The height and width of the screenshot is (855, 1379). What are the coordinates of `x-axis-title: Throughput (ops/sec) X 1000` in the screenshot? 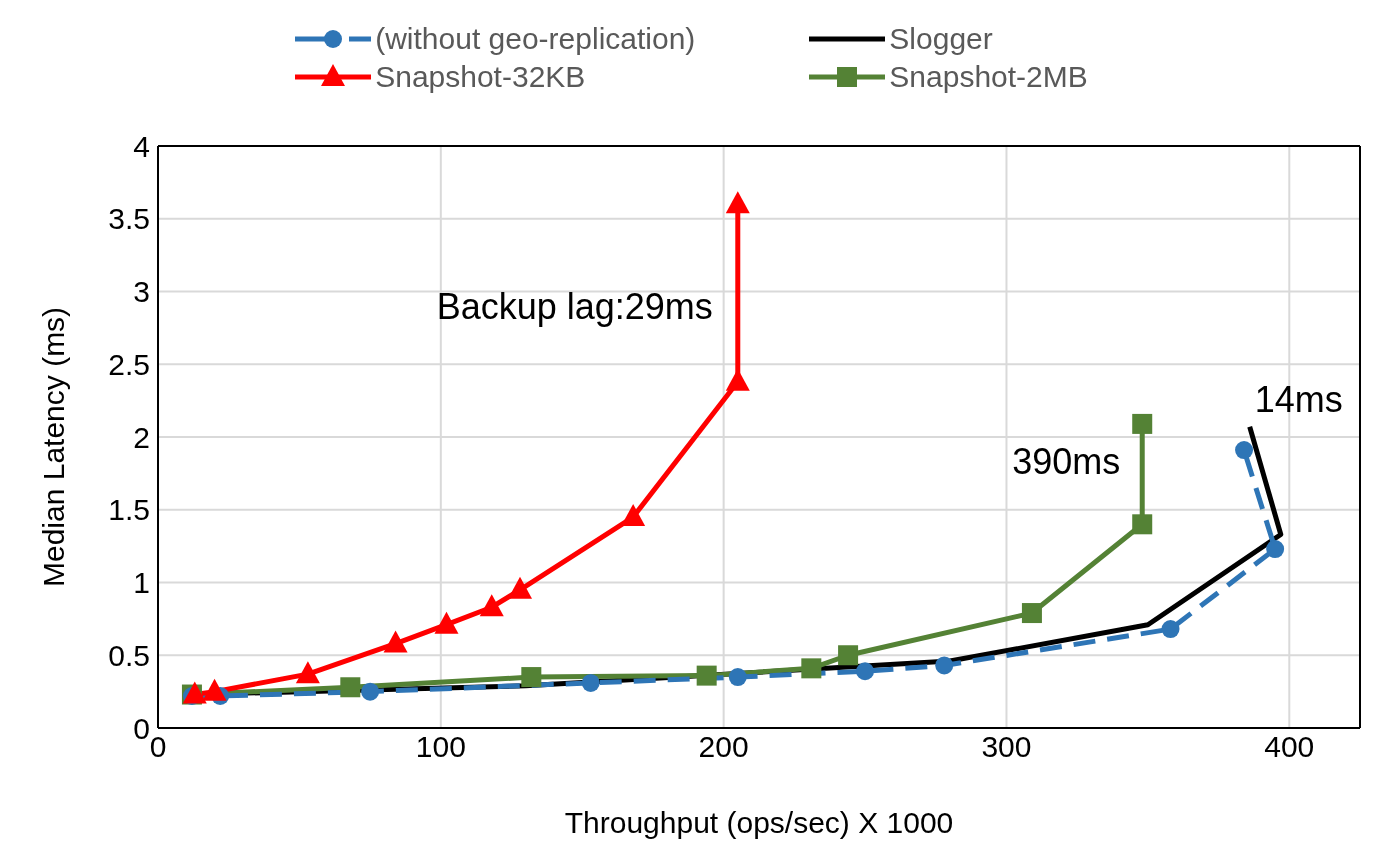 It's located at (759, 822).